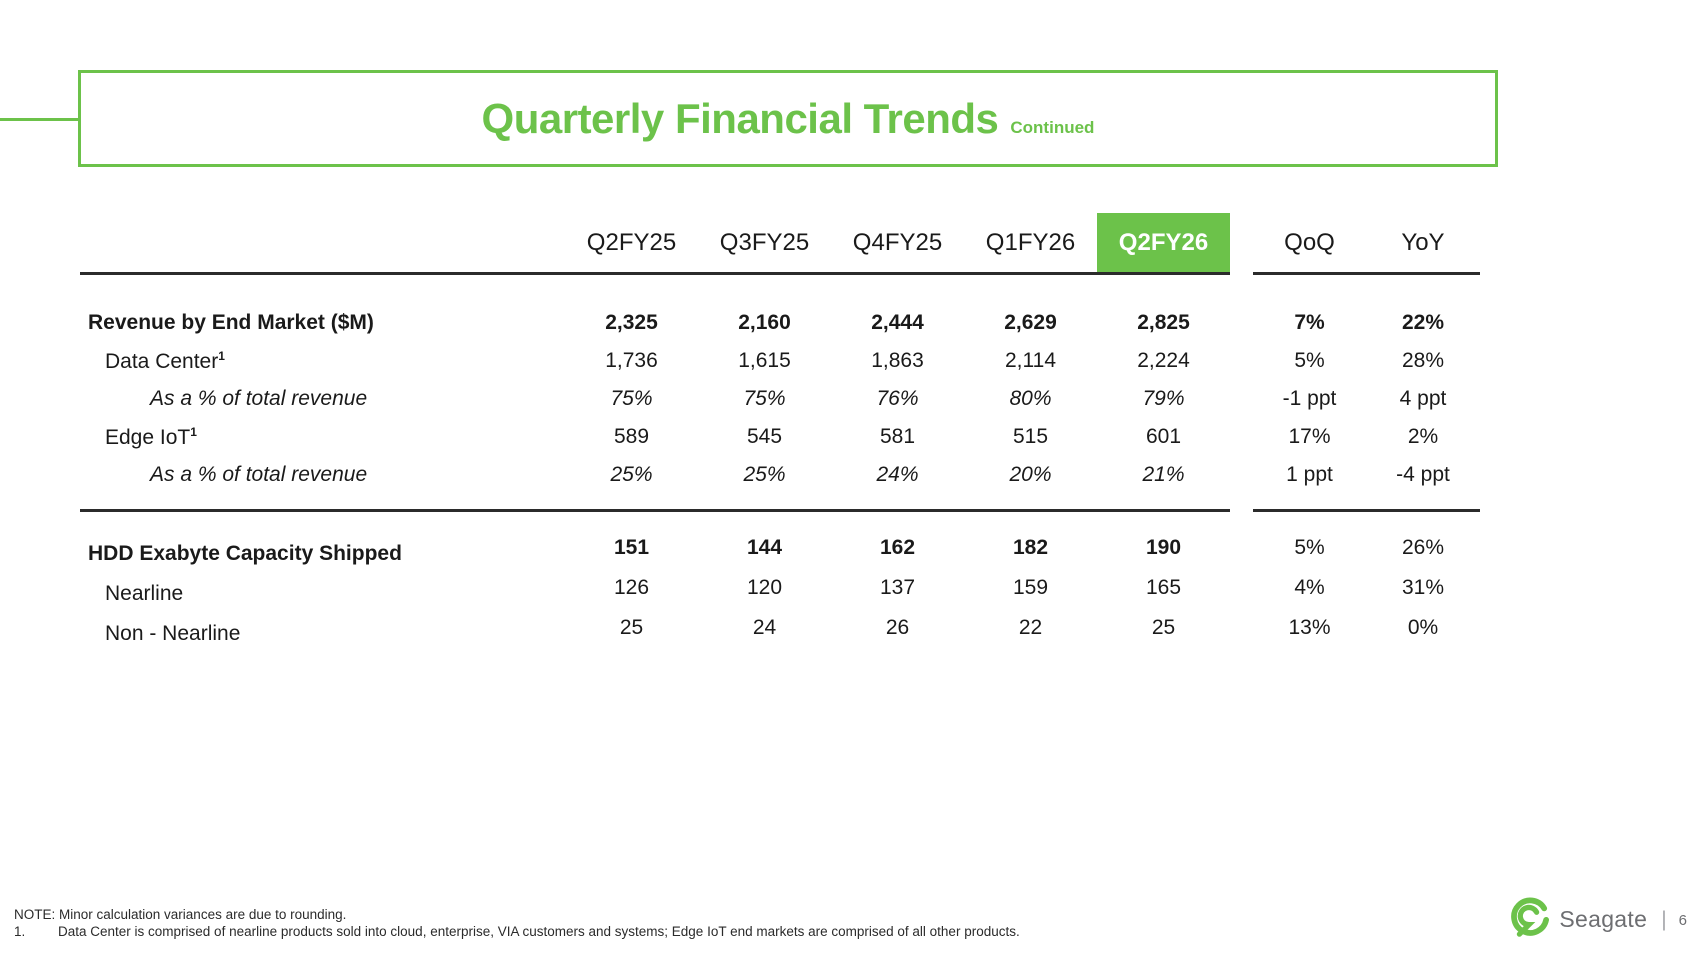 This screenshot has width=1707, height=960. What do you see at coordinates (1309, 398) in the screenshot?
I see `table-cell-qoq: -1 ppt` at bounding box center [1309, 398].